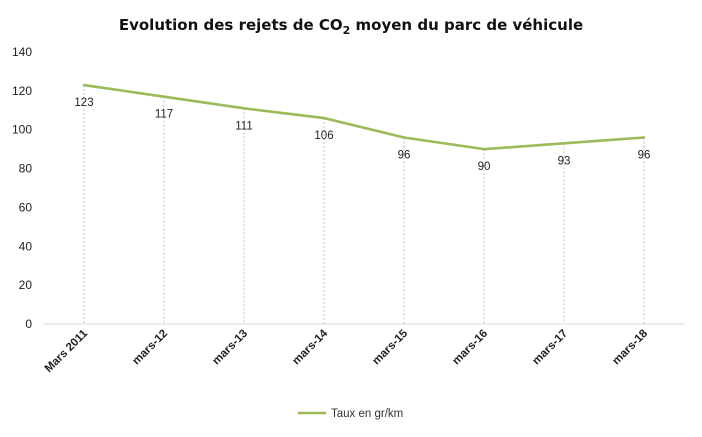  What do you see at coordinates (347, 30) in the screenshot?
I see `chart-title-subscript: 2` at bounding box center [347, 30].